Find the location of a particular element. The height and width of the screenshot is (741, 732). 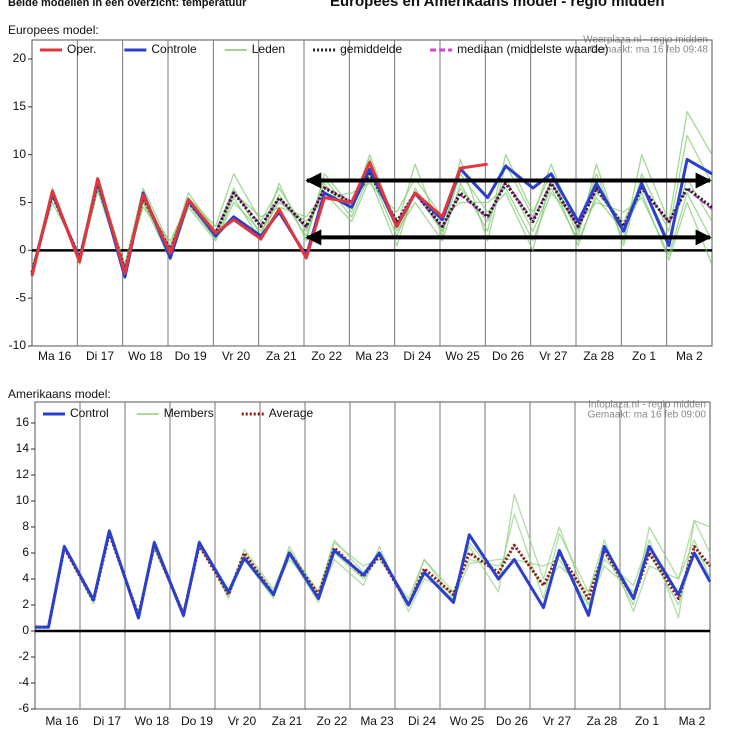

y-tick-label: 5 is located at coordinates (22, 202).